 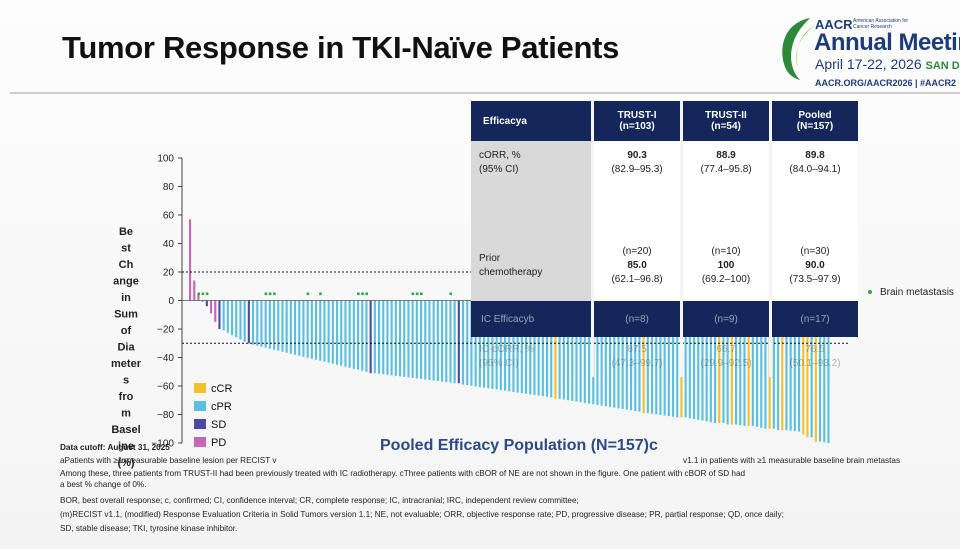 I want to click on legend-label-sd: SD, so click(x=218, y=425).